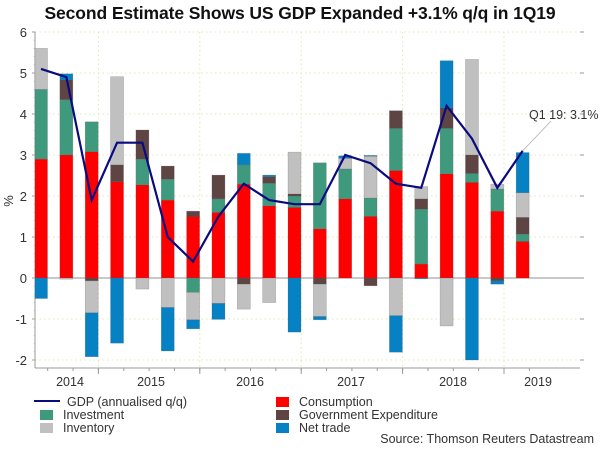 This screenshot has height=450, width=600. Describe the element at coordinates (560, 130) in the screenshot. I see `annotations: Q1 19: 3.1%` at that location.